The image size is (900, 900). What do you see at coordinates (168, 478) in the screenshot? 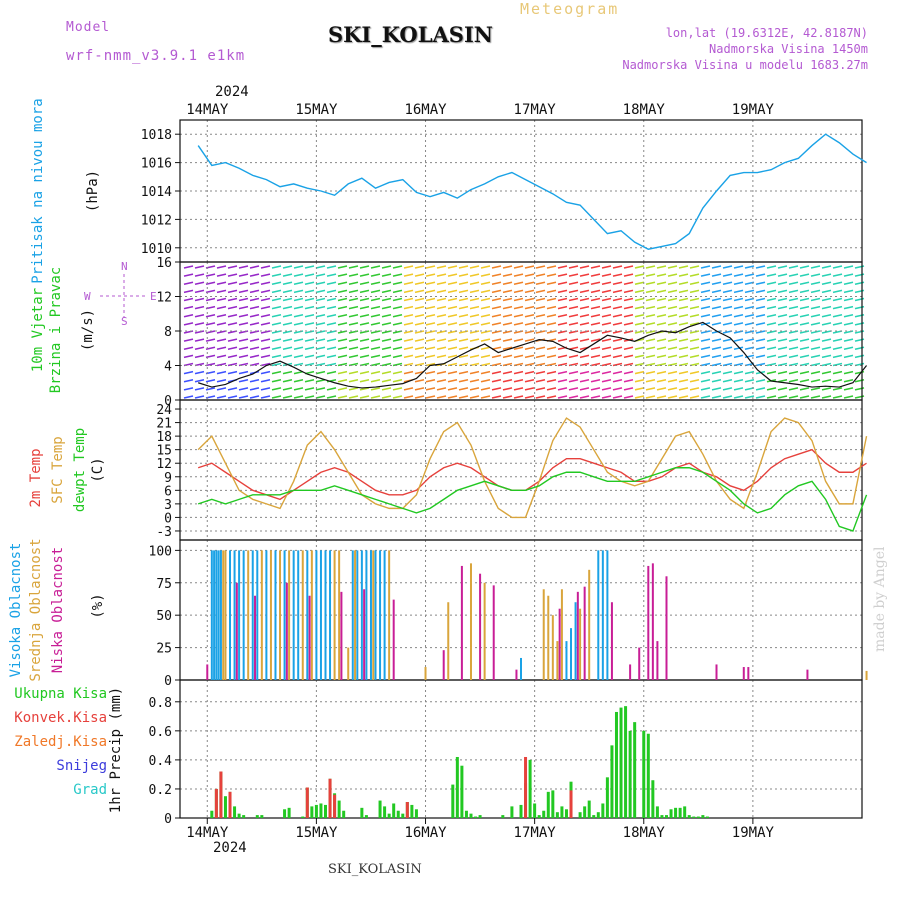
I see `y-tick-label: 9` at bounding box center [168, 478].